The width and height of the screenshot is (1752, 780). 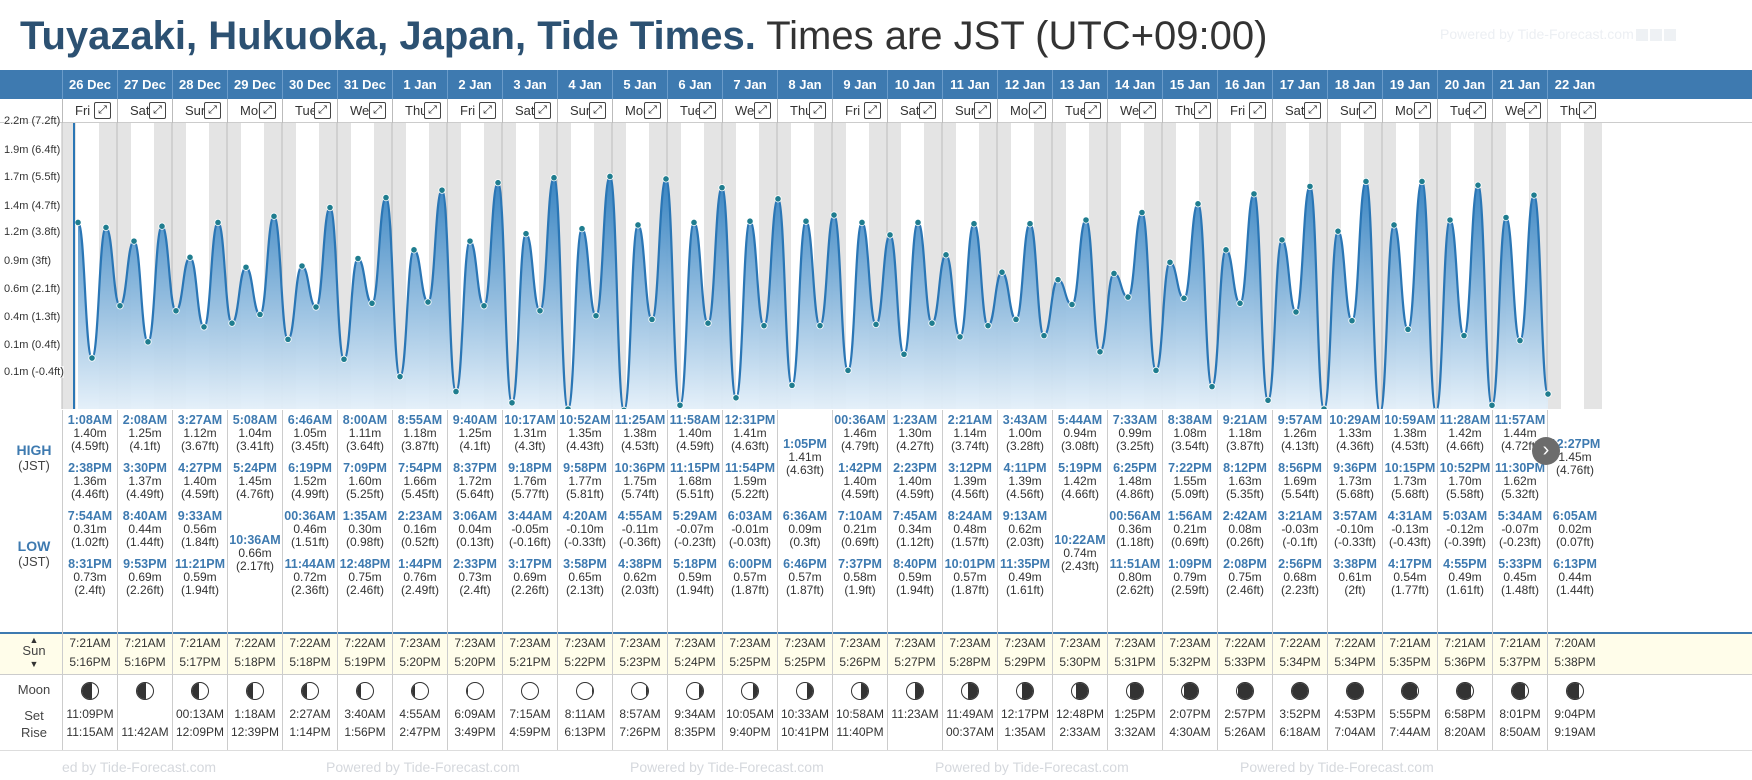 I want to click on date-cell: 7 Jan, so click(x=749, y=84).